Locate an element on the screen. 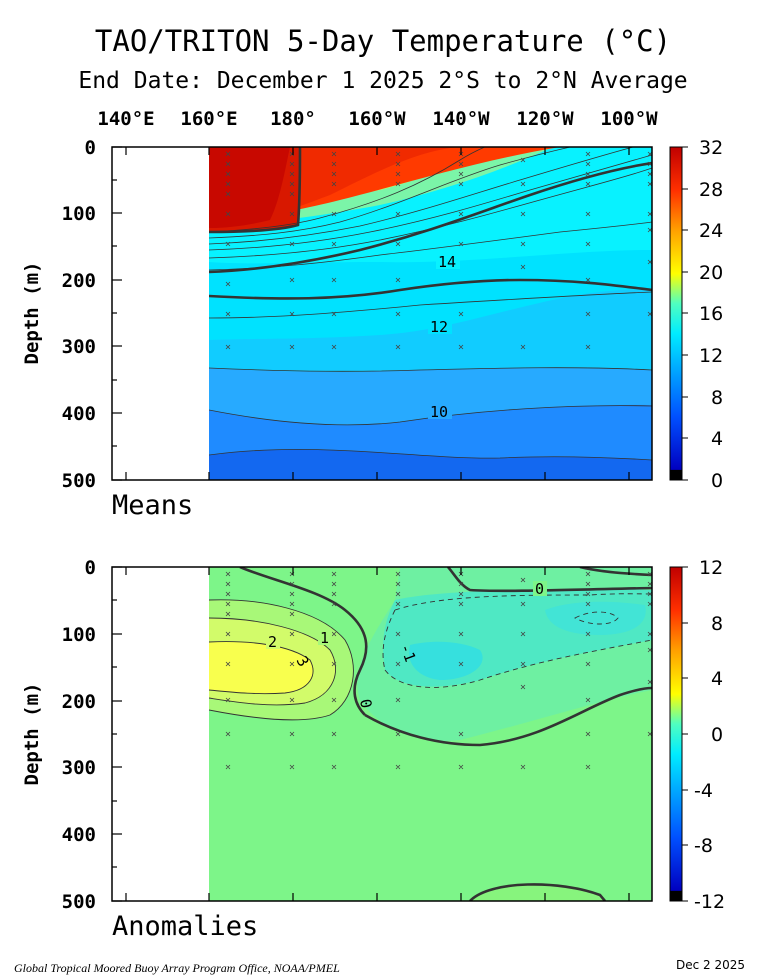 Image resolution: width=783 pixels, height=979 pixels. contour-label-neg1: -1 is located at coordinates (407, 652).